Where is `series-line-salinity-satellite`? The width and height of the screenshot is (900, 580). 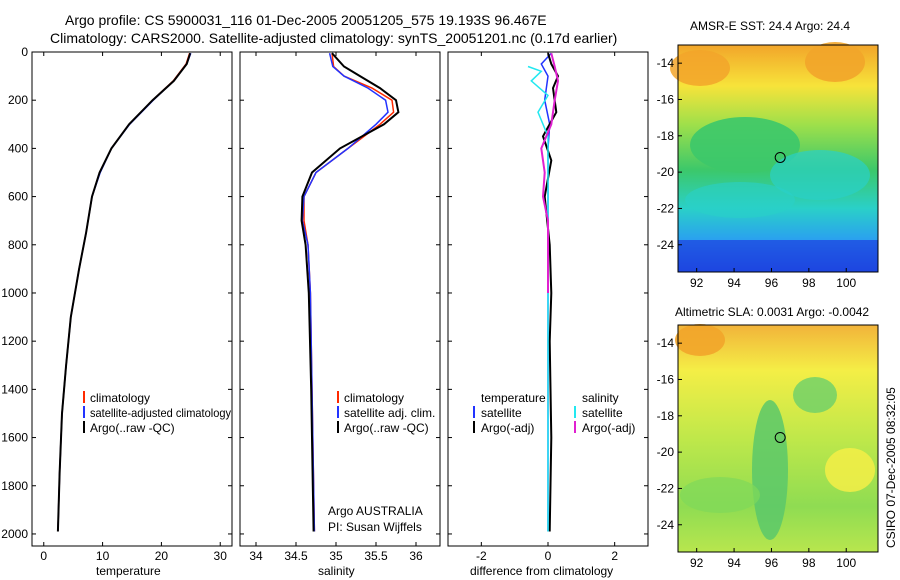
series-line-salinity-satellite is located at coordinates (538, 298).